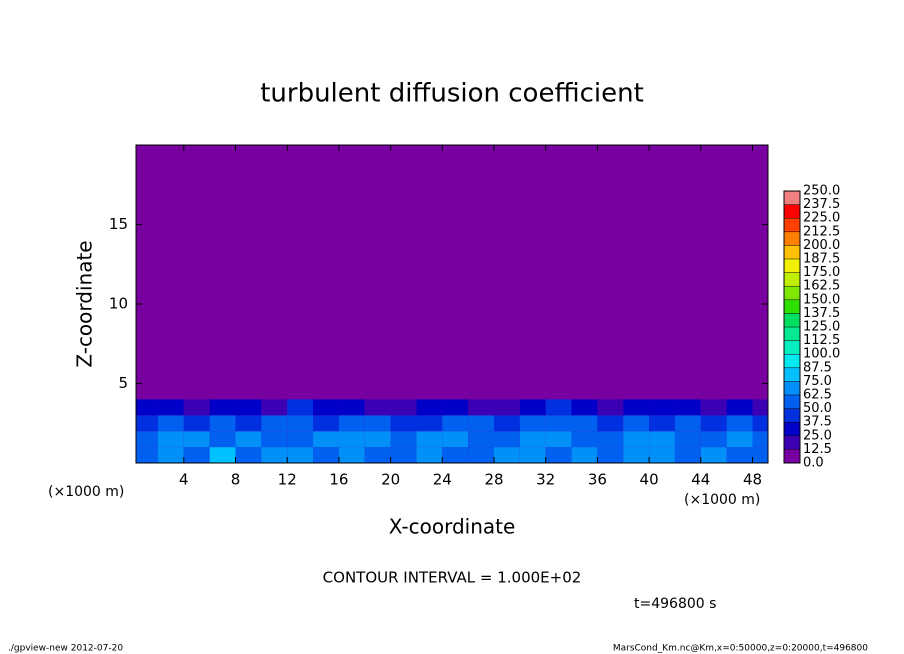 This screenshot has width=904, height=654. What do you see at coordinates (649, 480) in the screenshot?
I see `x-tick-label: 40` at bounding box center [649, 480].